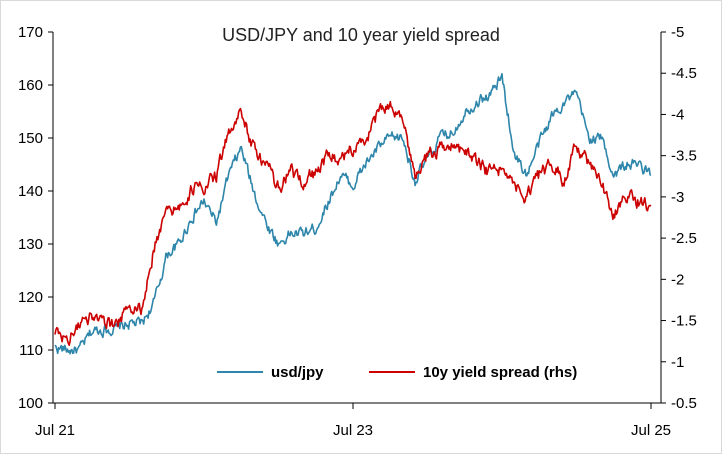  I want to click on left-tick-label: 140, so click(30, 191).